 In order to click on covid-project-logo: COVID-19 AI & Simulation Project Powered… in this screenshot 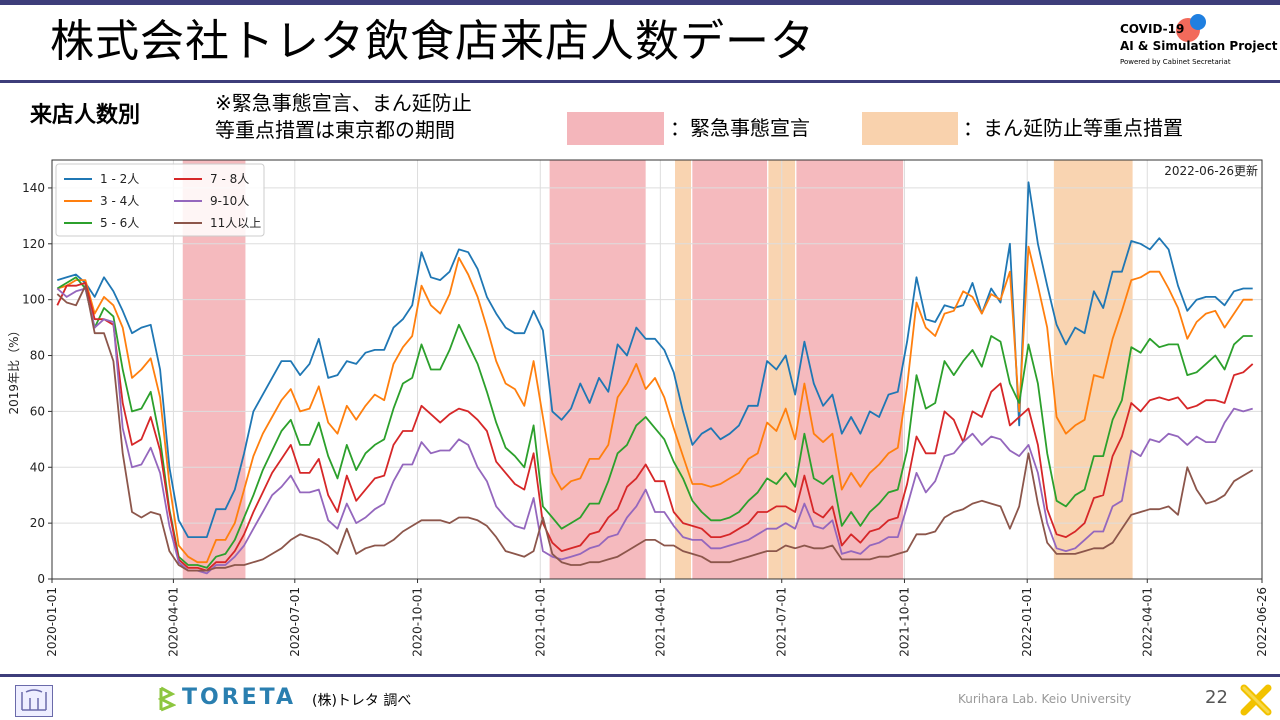, I will do `click(1197, 44)`.